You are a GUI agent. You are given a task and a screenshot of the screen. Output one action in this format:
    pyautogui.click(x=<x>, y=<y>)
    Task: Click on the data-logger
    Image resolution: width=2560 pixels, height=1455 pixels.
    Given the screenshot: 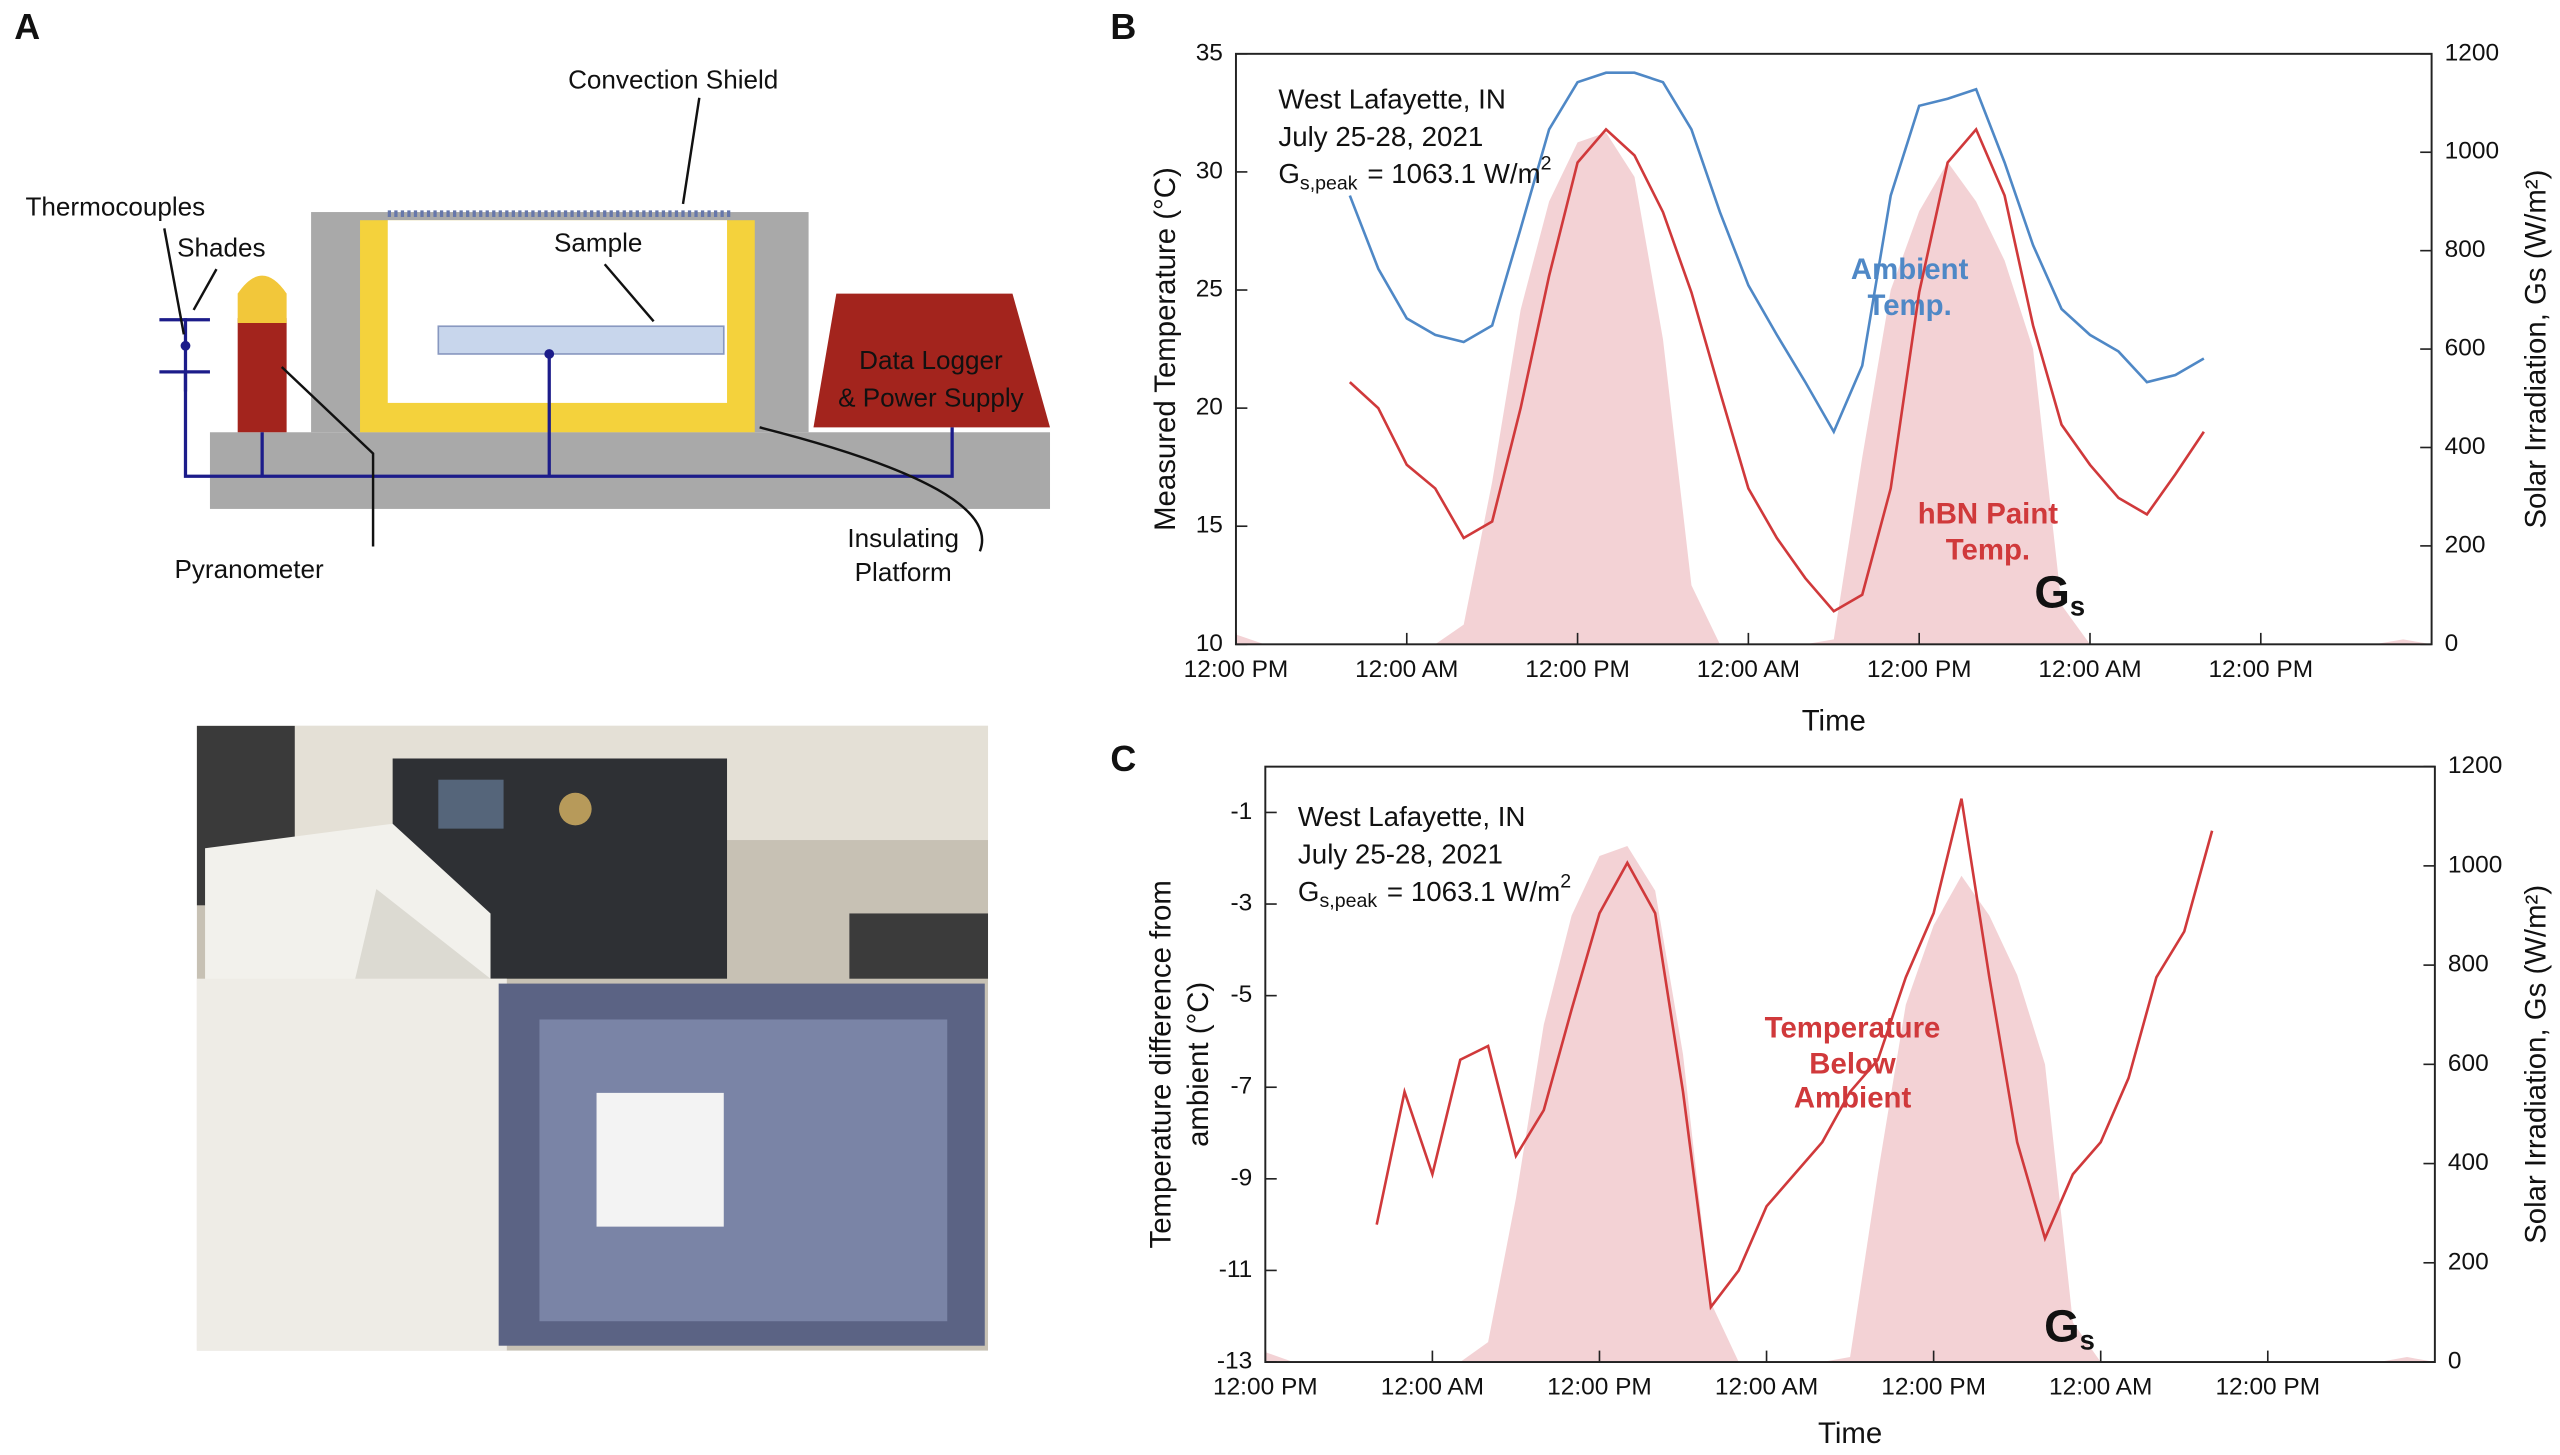 What is the action you would take?
    pyautogui.click(x=932, y=360)
    